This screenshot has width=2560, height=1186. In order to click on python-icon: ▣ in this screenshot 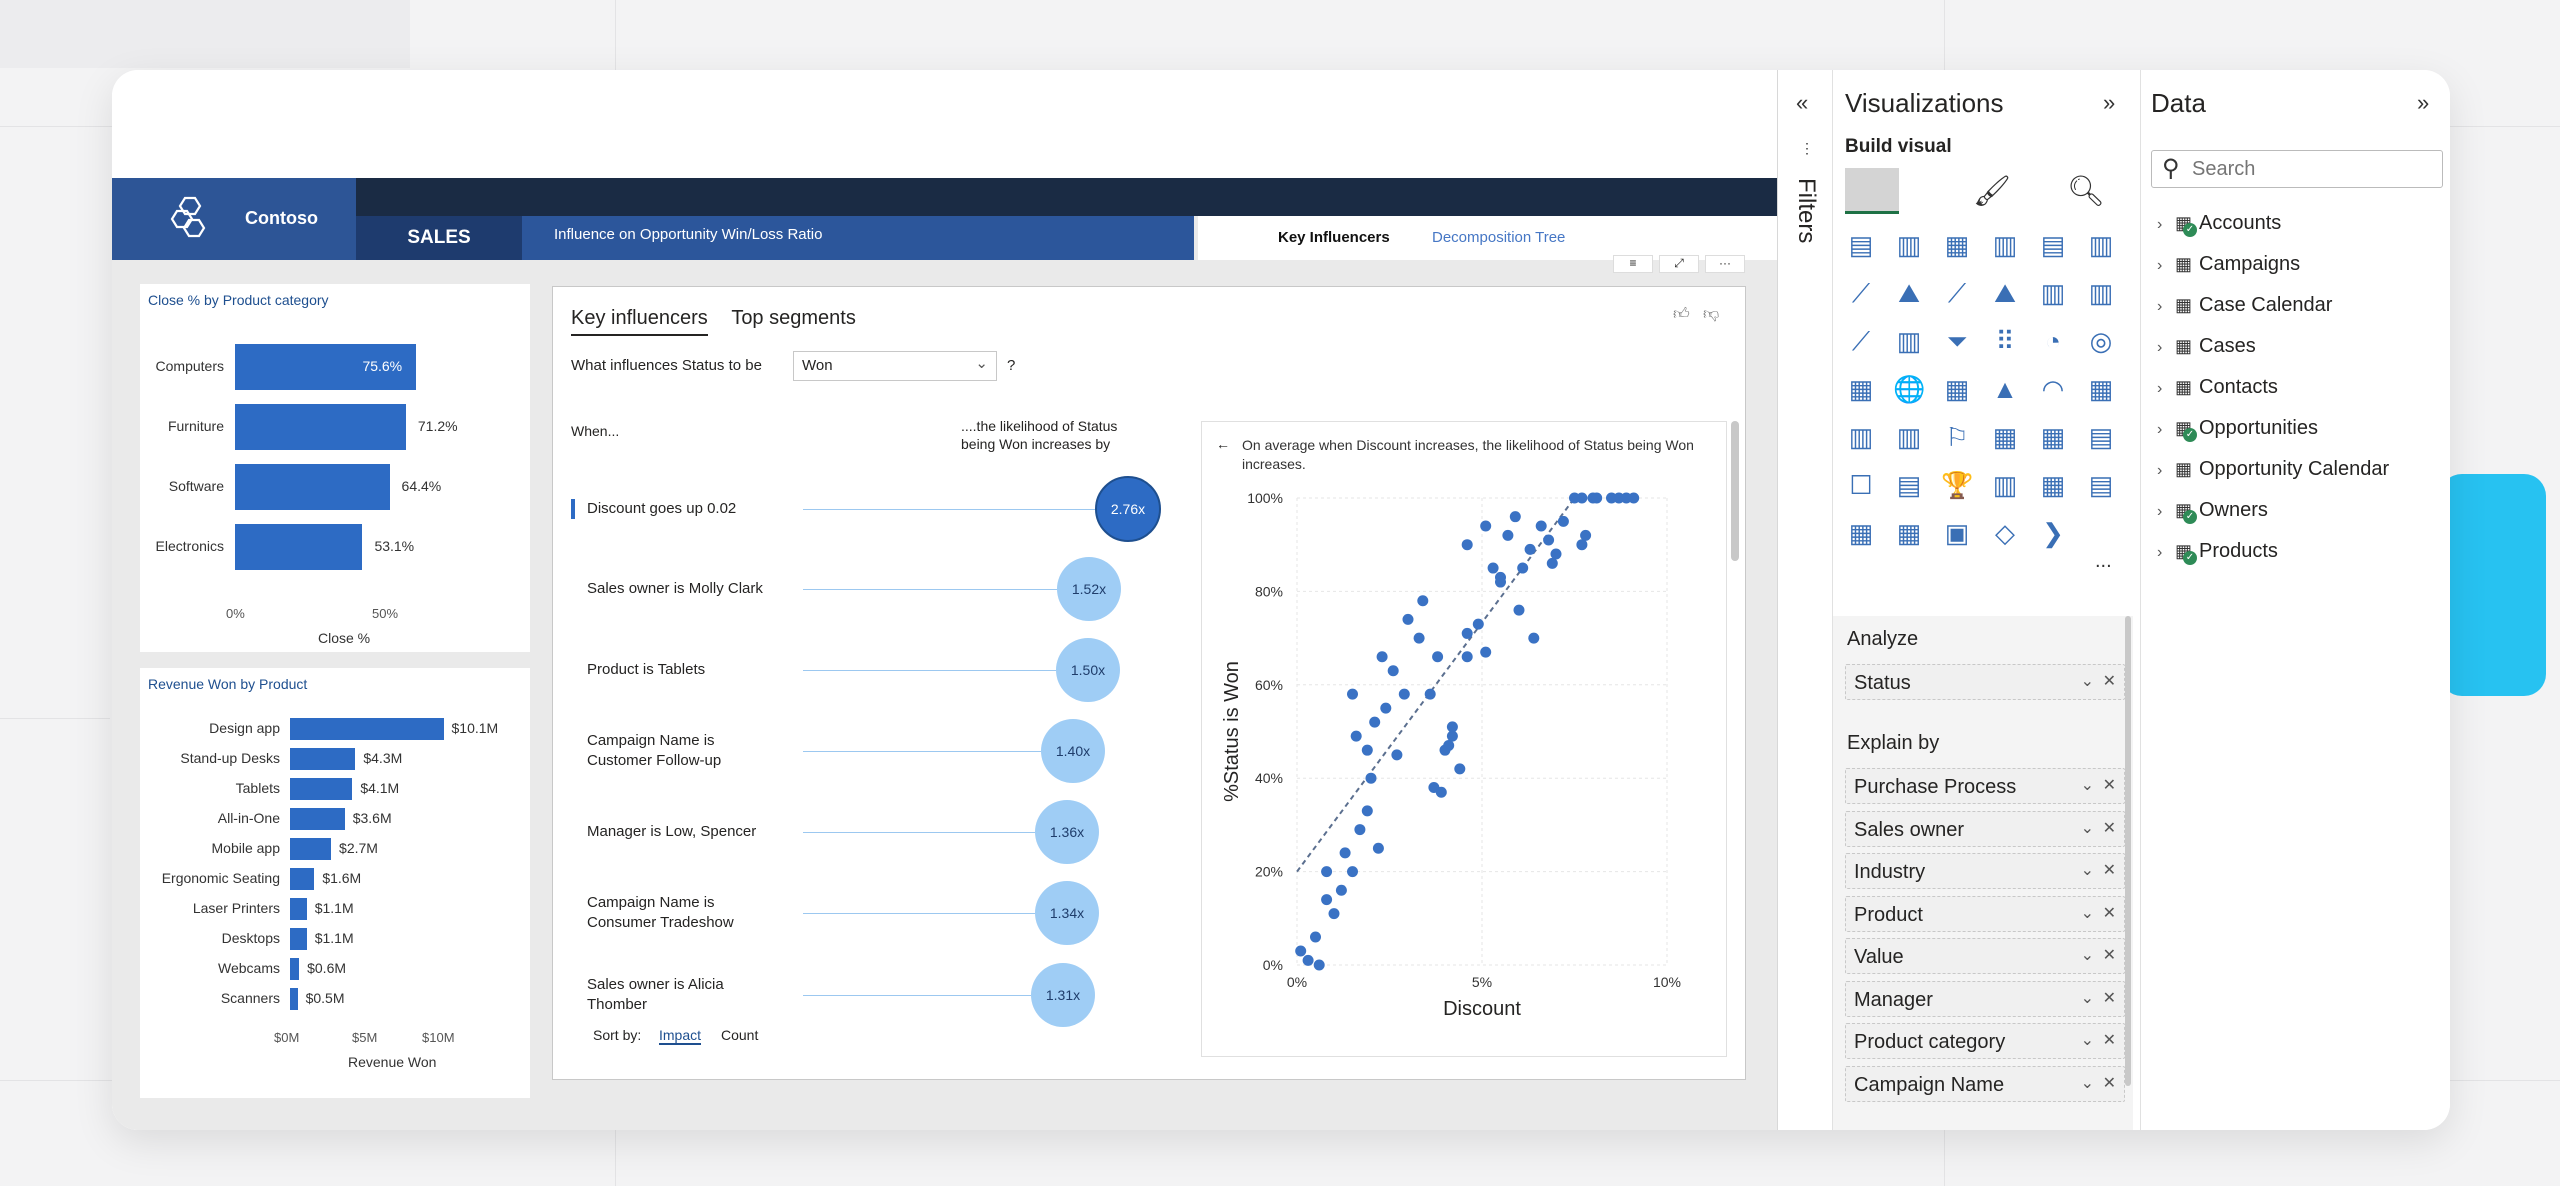, I will do `click(1957, 533)`.